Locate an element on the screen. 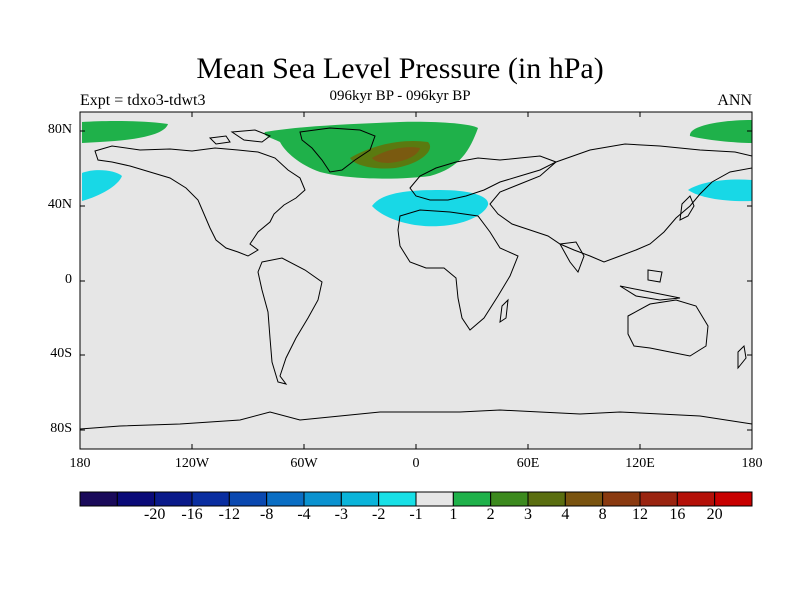 The image size is (800, 600). lat-tick-label: 0 is located at coordinates (68, 279).